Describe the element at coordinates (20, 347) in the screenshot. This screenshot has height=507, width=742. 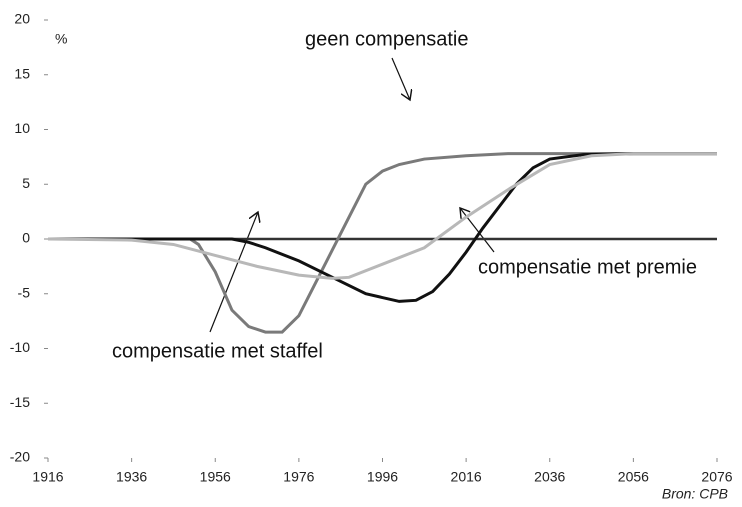
I see `y-tick-label: -10` at that location.